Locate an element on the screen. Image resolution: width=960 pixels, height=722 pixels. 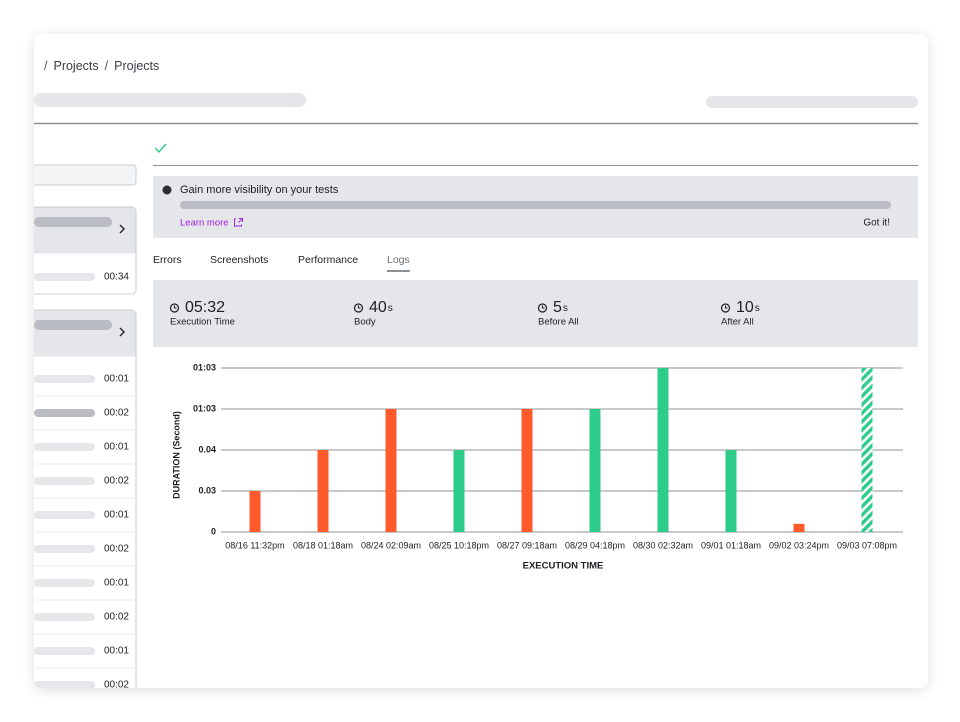
y-tick-label: 0.03 is located at coordinates (207, 490).